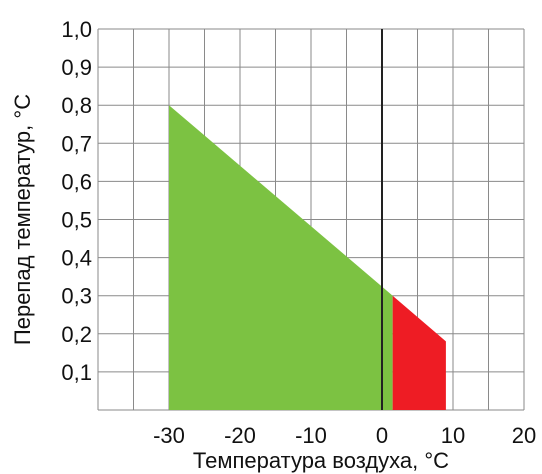 The image size is (542, 474). What do you see at coordinates (311, 435) in the screenshot?
I see `x-tick-label: -10` at bounding box center [311, 435].